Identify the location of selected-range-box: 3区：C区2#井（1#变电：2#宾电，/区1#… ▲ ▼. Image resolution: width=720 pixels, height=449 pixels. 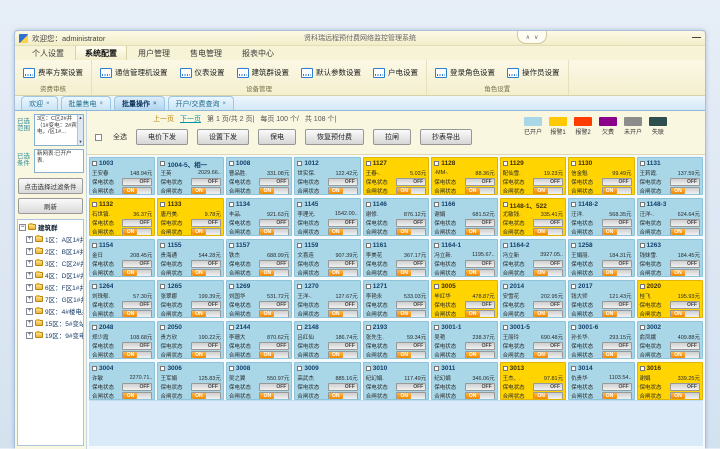
(59, 130).